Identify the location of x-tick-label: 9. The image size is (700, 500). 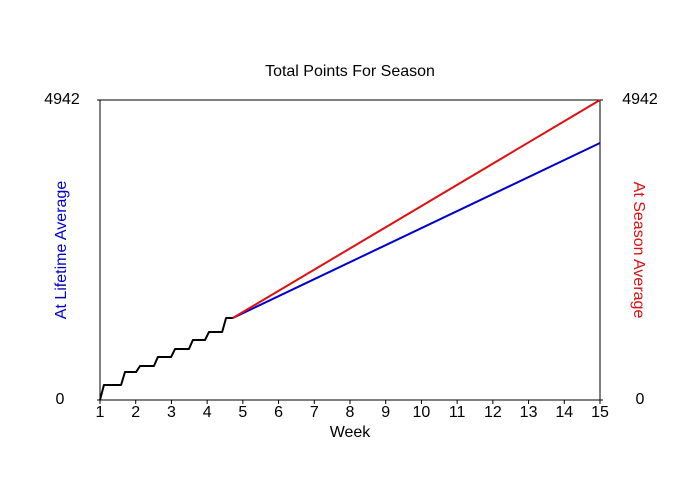
(385, 412).